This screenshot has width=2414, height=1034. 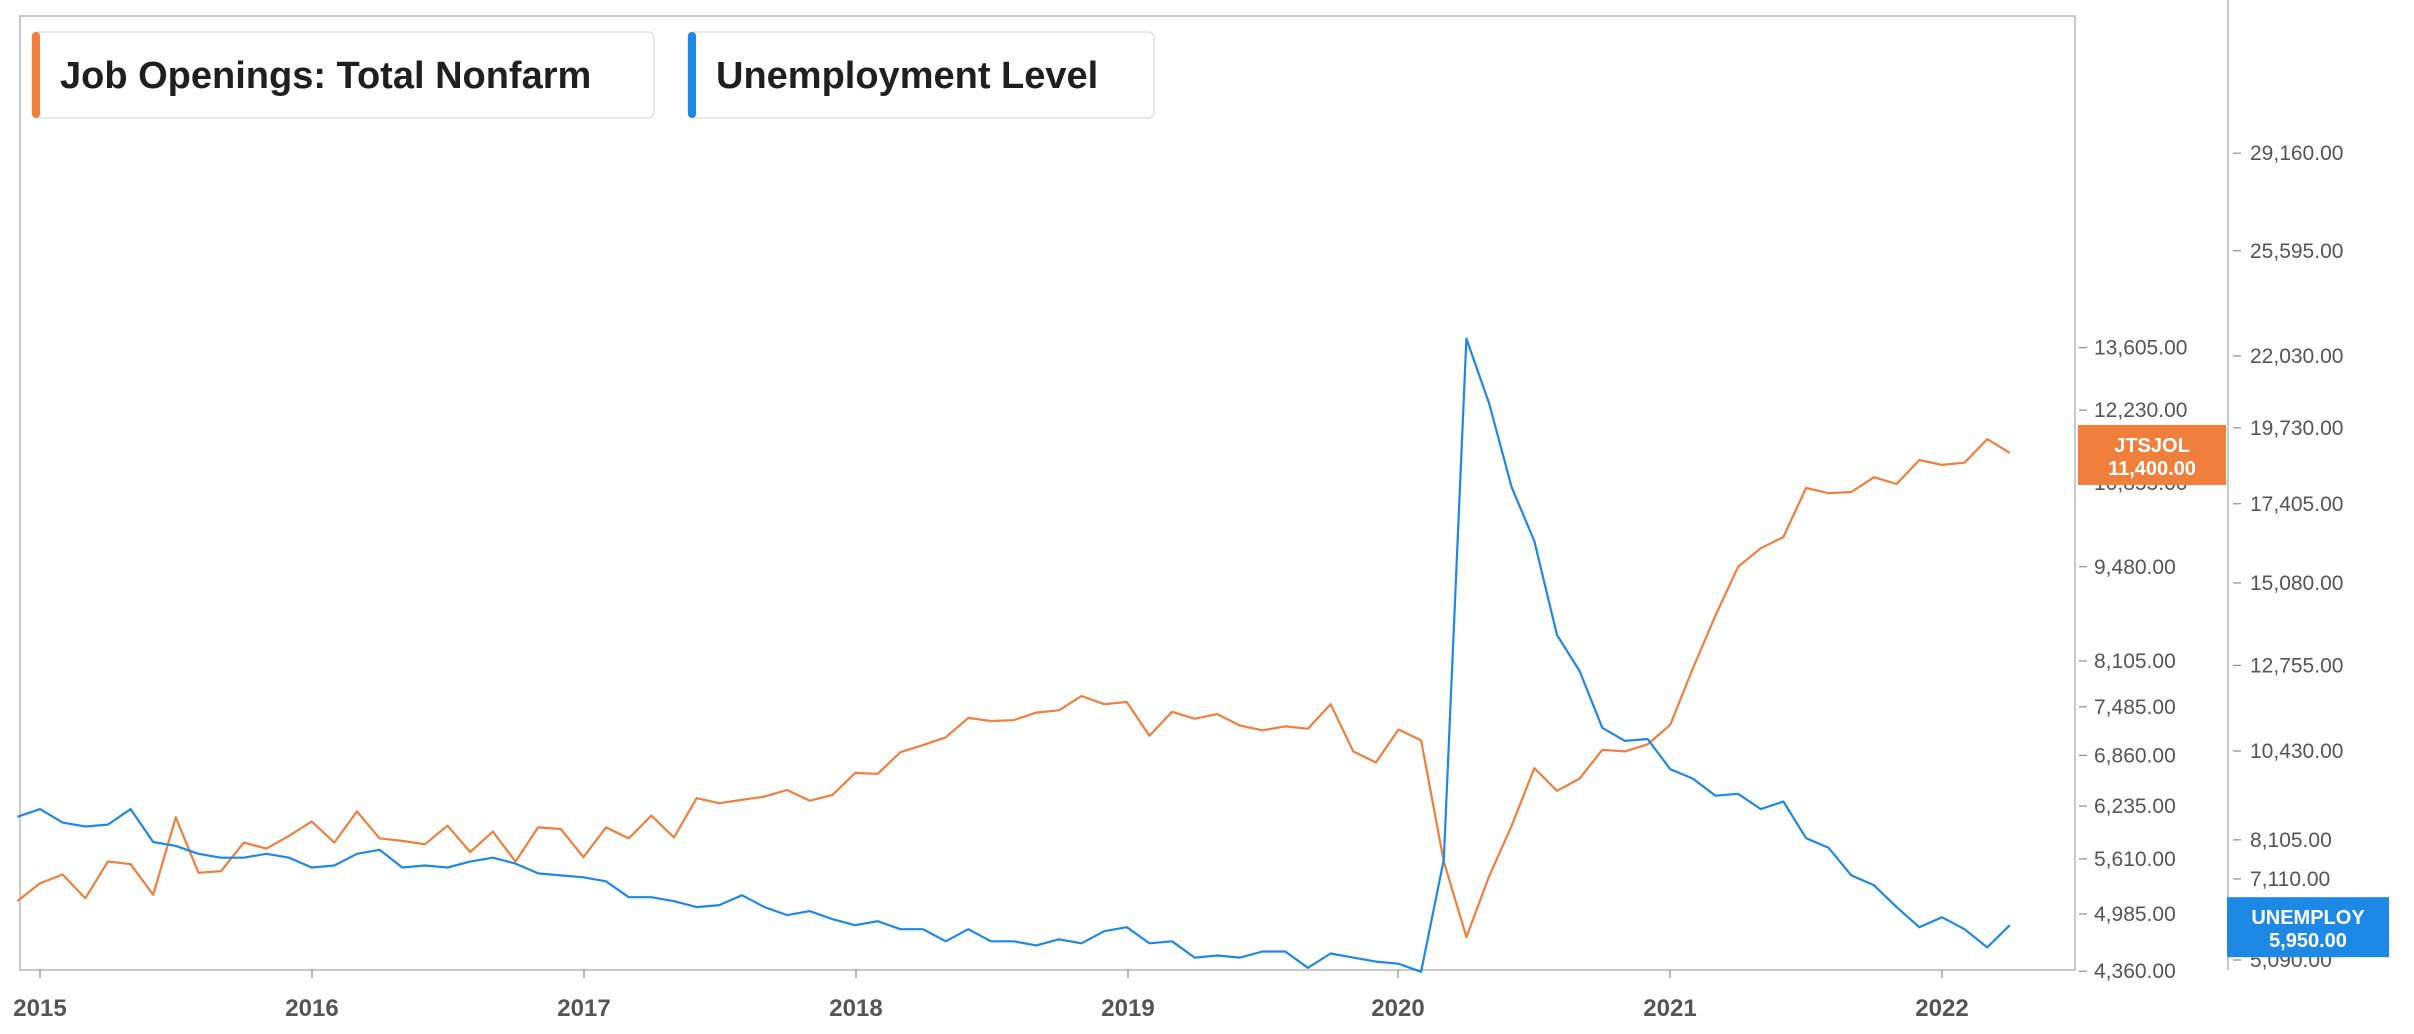 What do you see at coordinates (2135, 707) in the screenshot?
I see `left-axis-tick-label: 7,485.00` at bounding box center [2135, 707].